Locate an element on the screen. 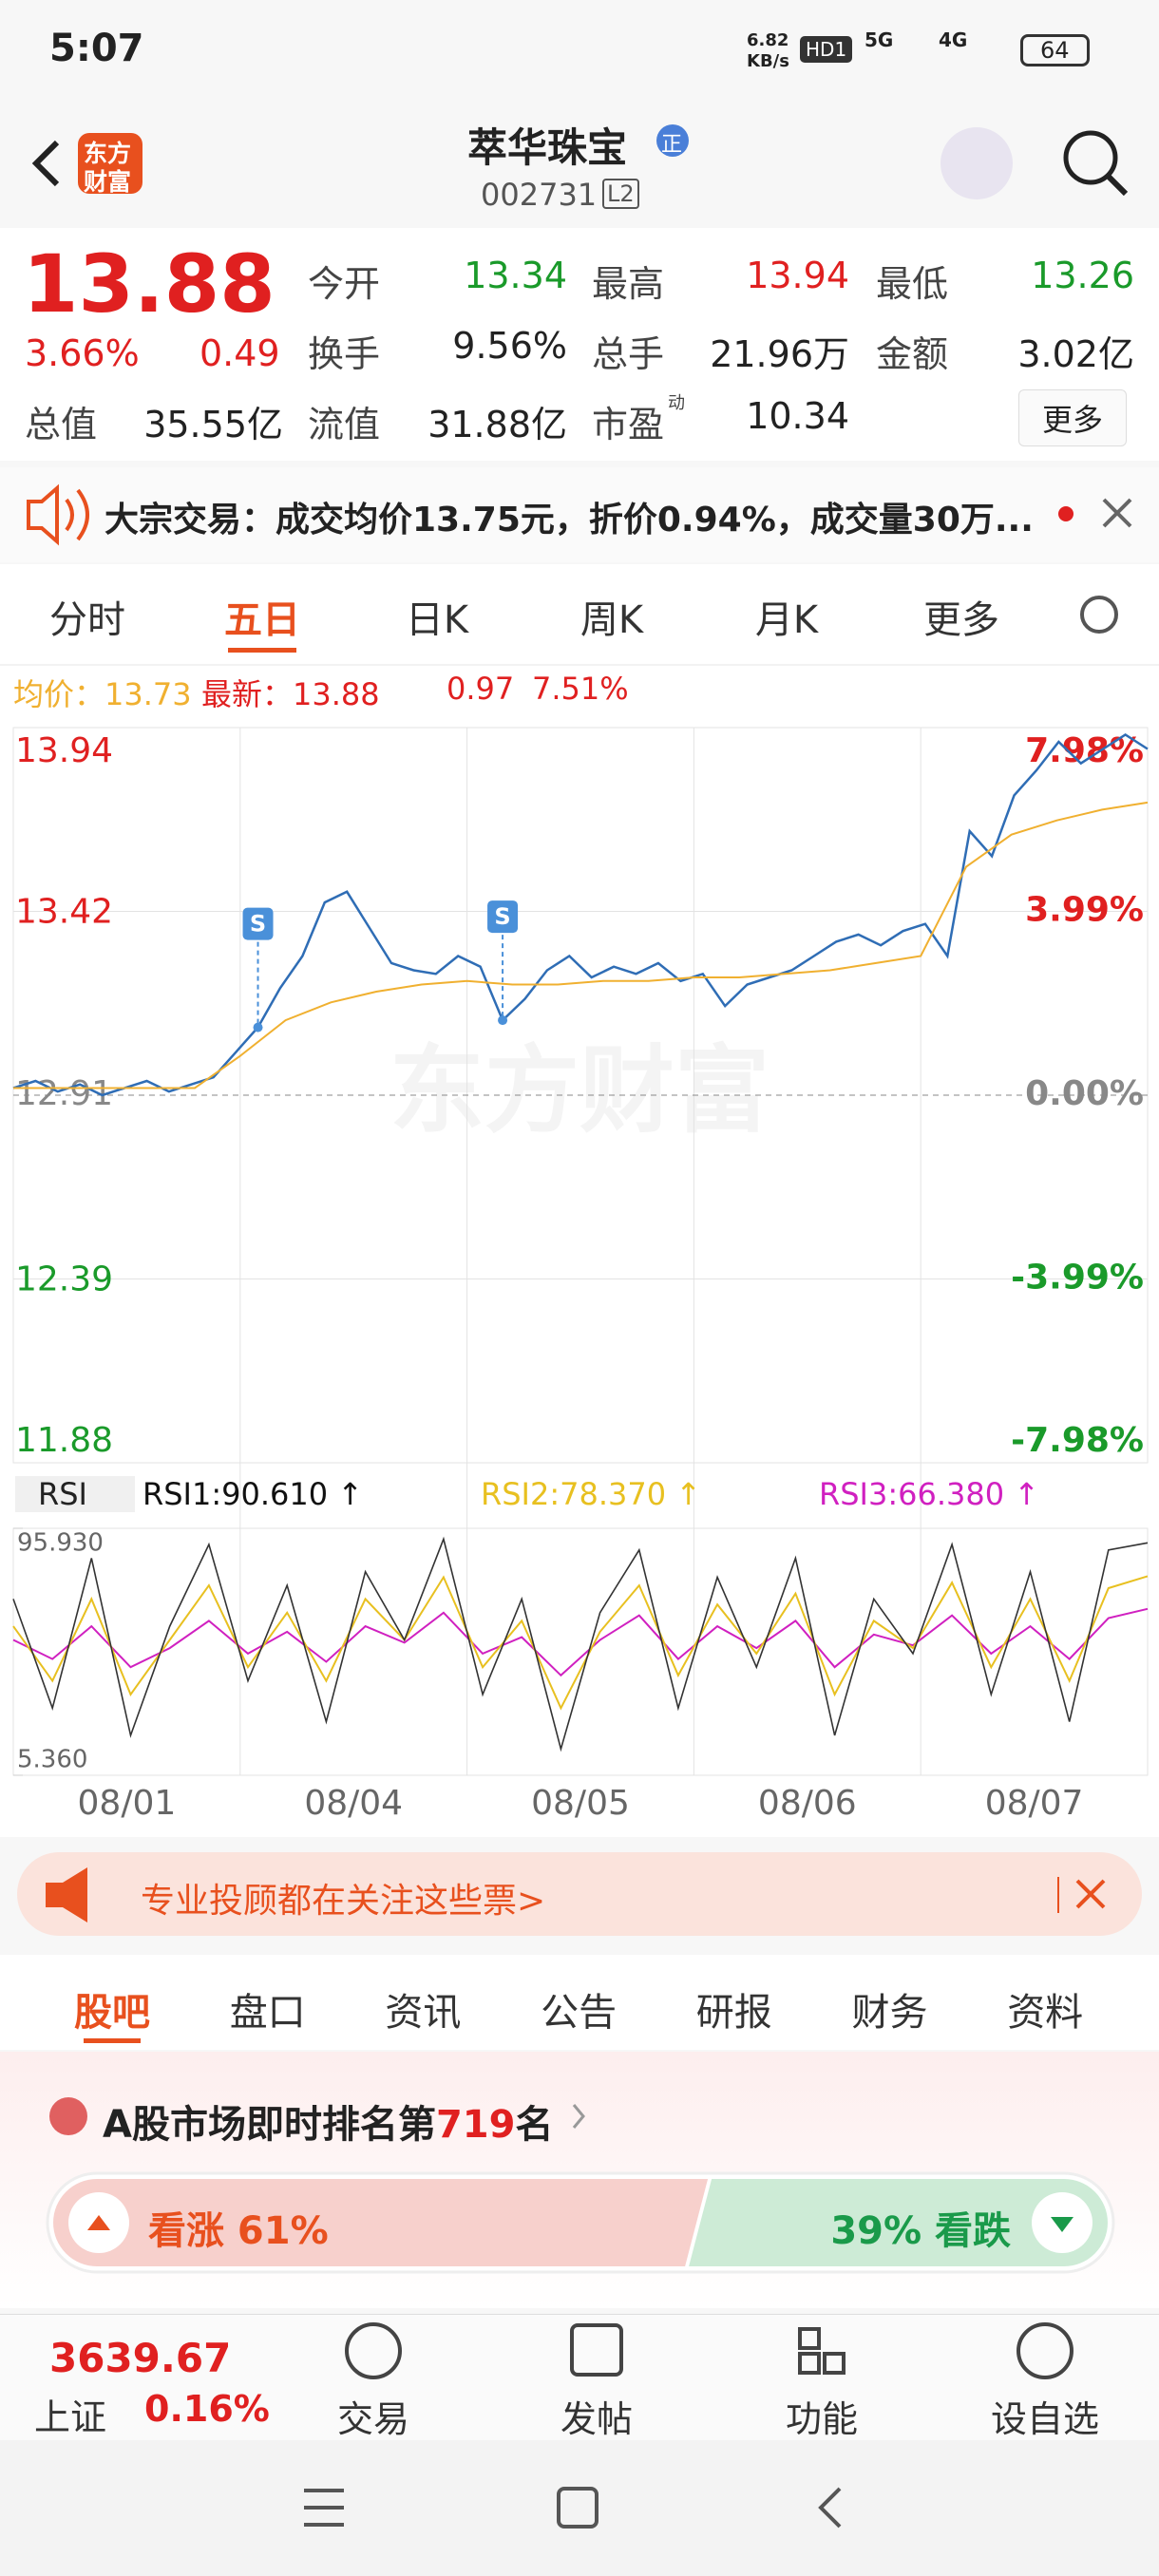 The height and width of the screenshot is (2576, 1159). bear-bar is located at coordinates (898, 2222).